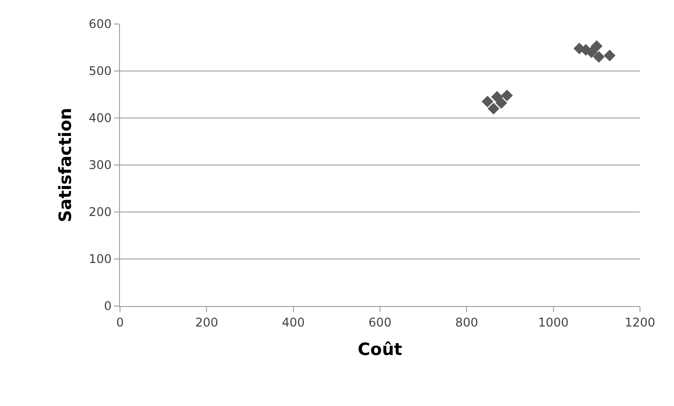  I want to click on x-tick-label: 200, so click(206, 322).